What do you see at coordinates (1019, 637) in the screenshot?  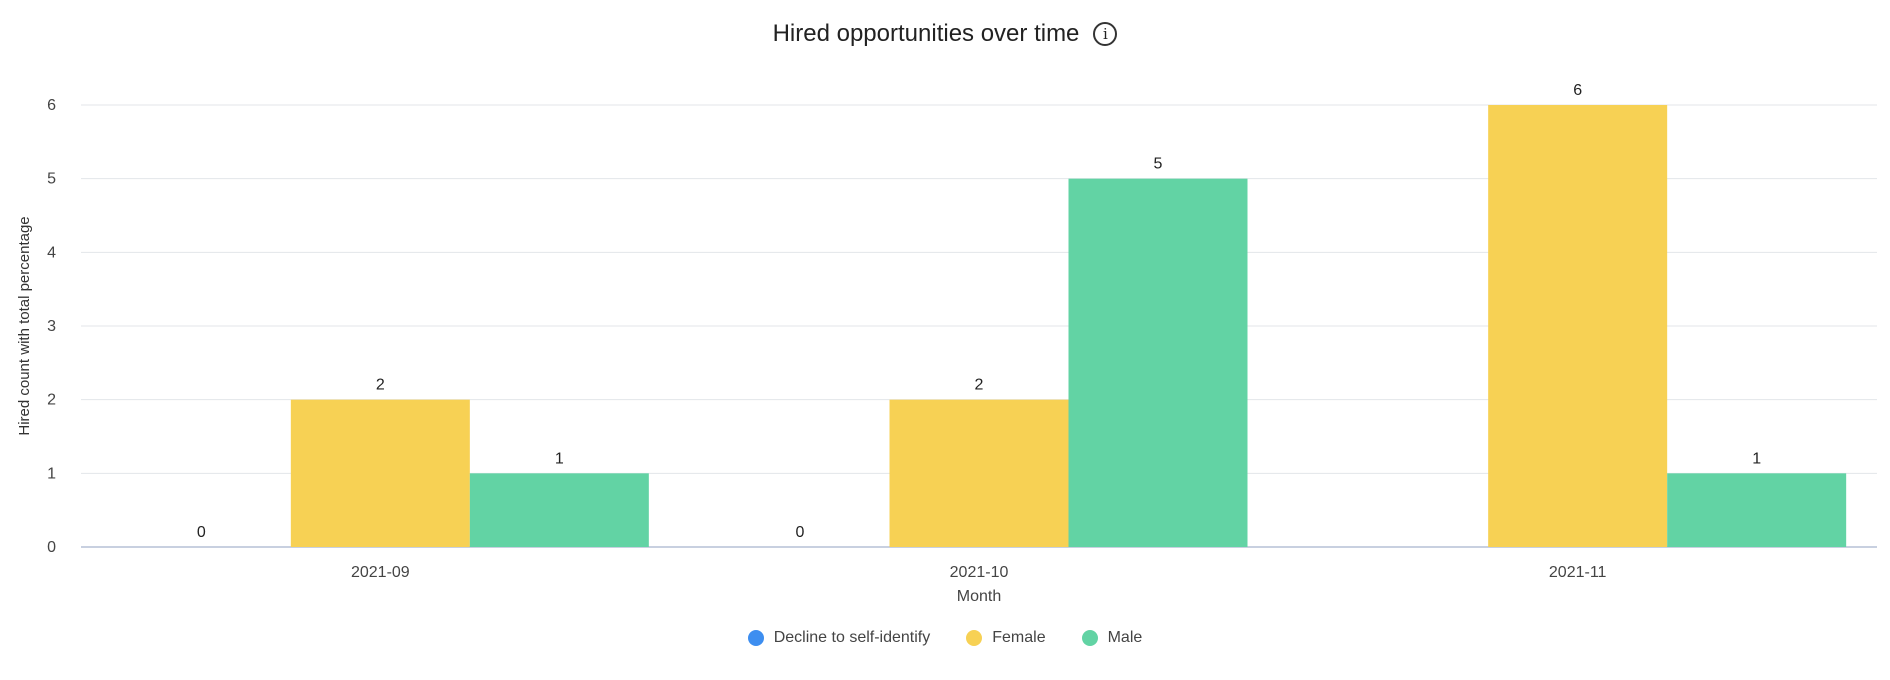 I see `legend-label: Female` at bounding box center [1019, 637].